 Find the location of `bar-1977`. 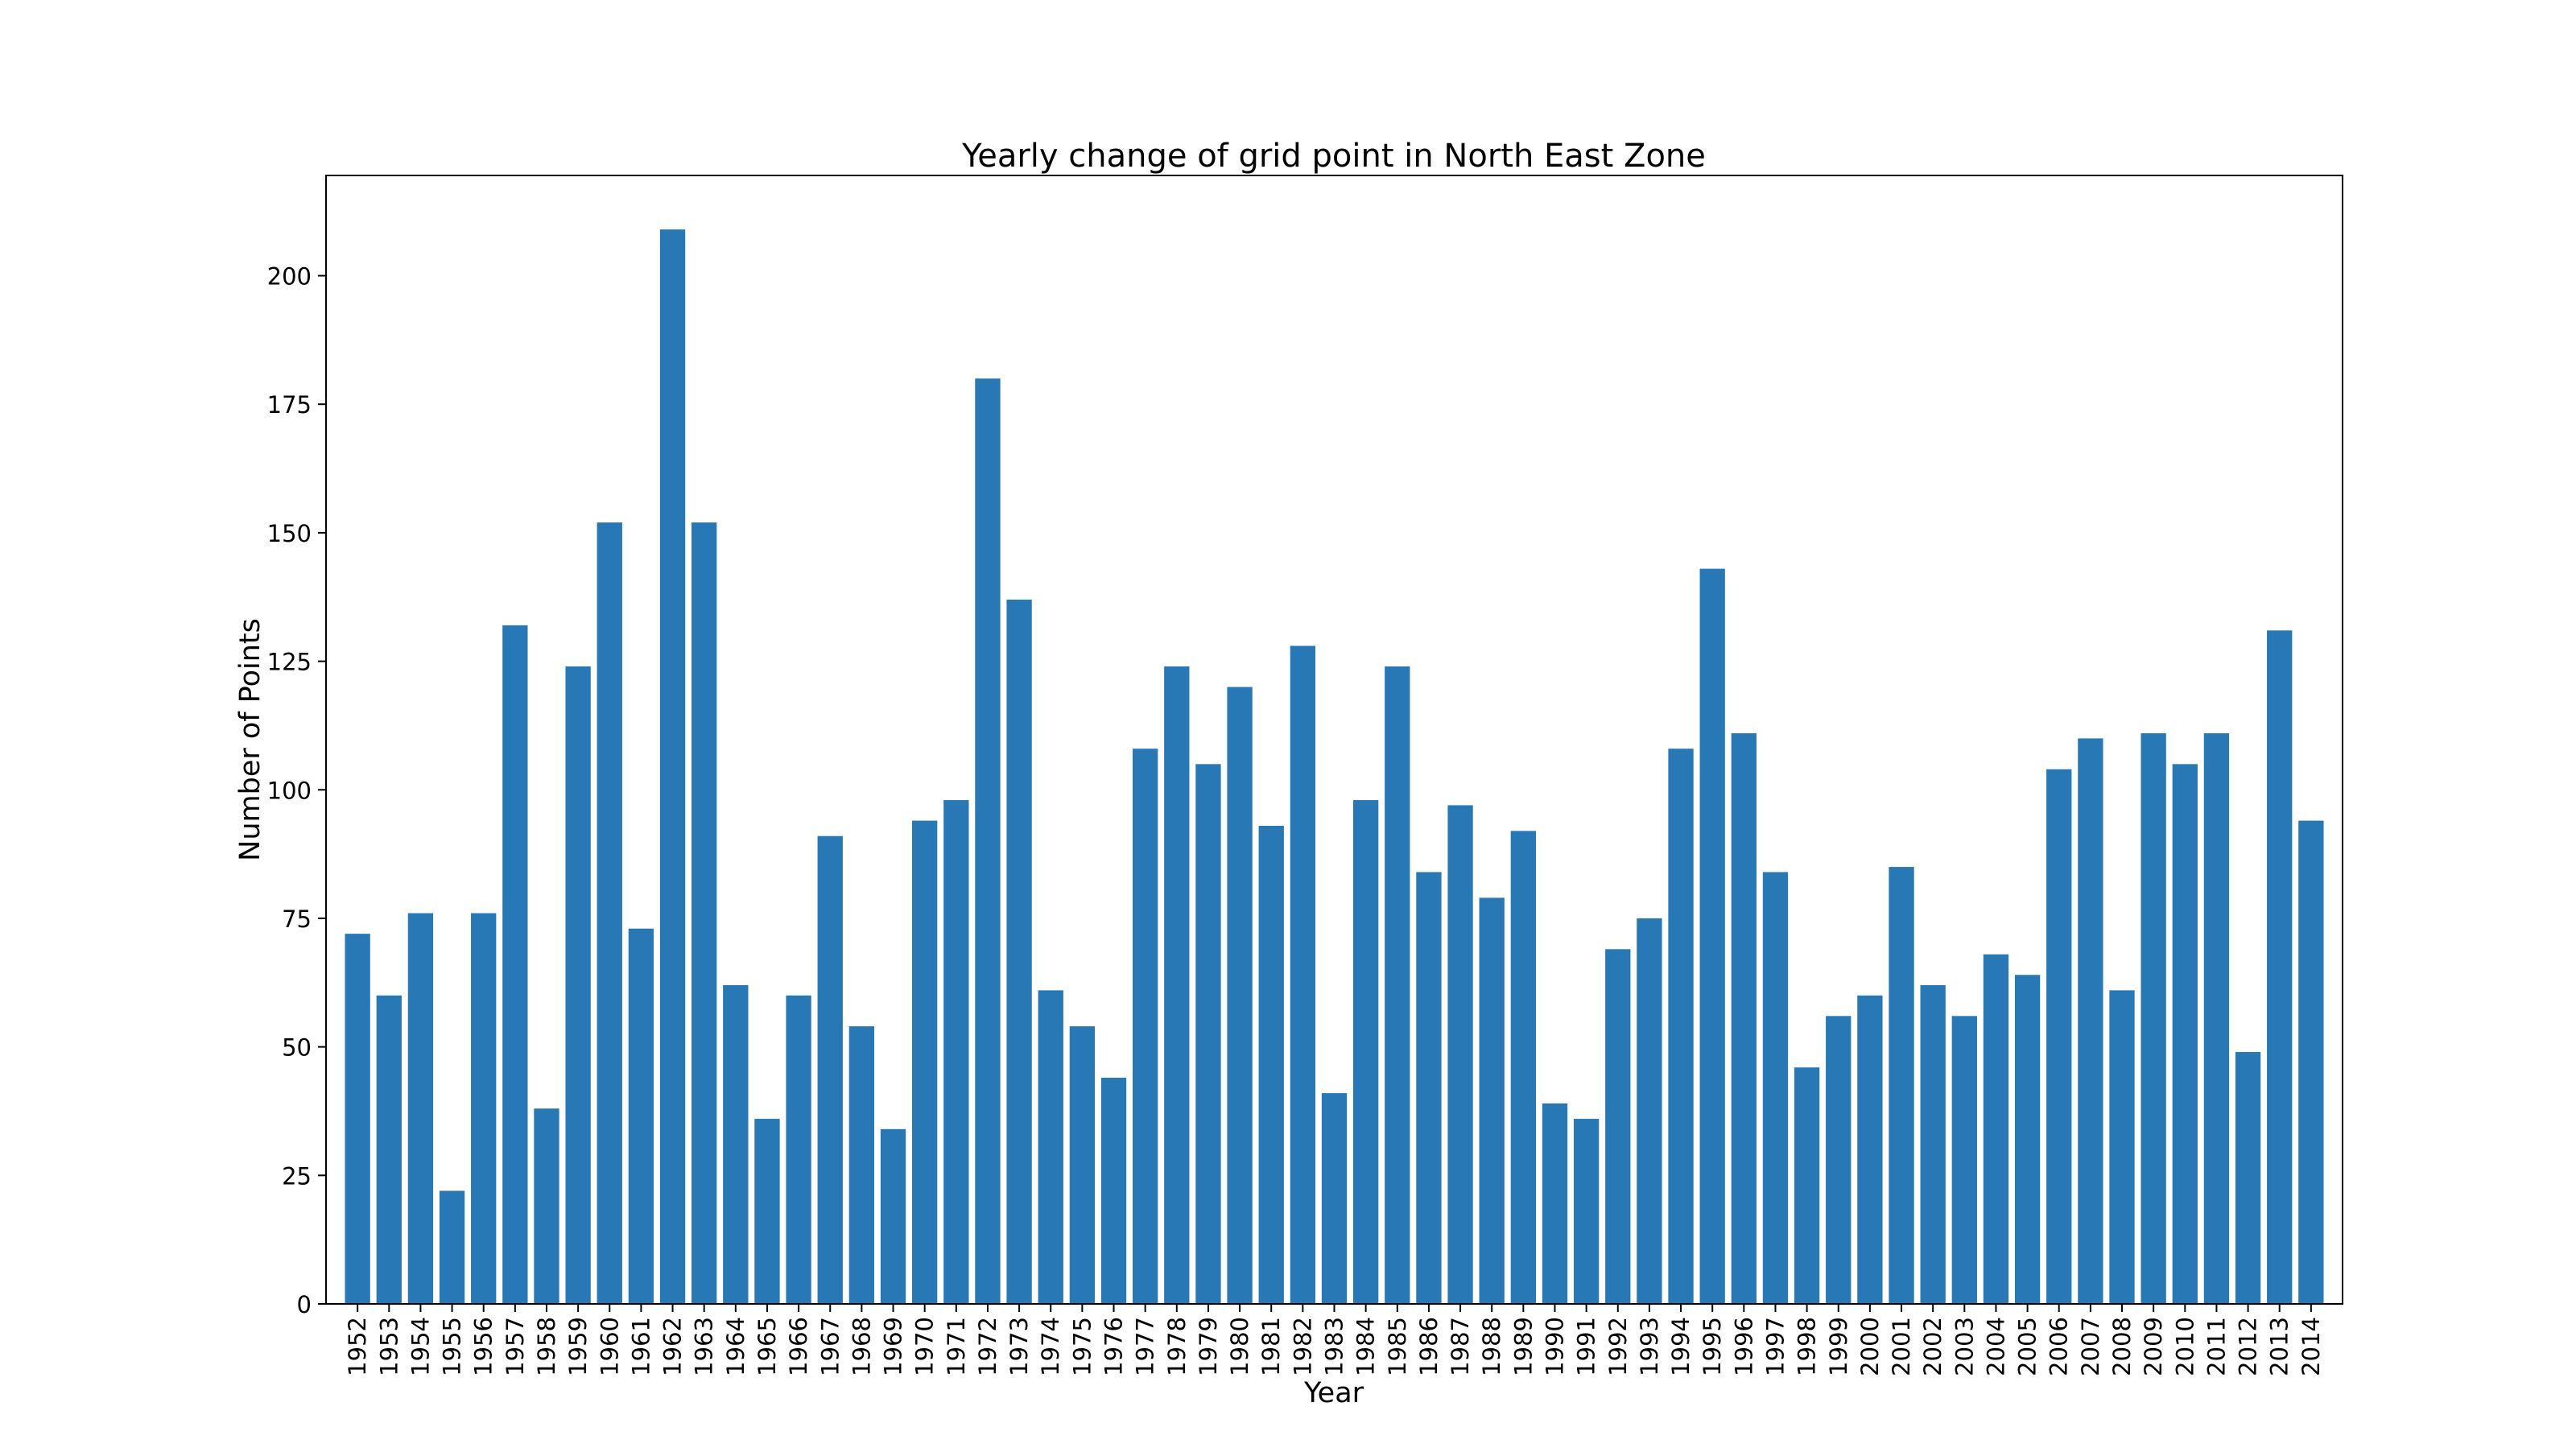

bar-1977 is located at coordinates (1145, 1026).